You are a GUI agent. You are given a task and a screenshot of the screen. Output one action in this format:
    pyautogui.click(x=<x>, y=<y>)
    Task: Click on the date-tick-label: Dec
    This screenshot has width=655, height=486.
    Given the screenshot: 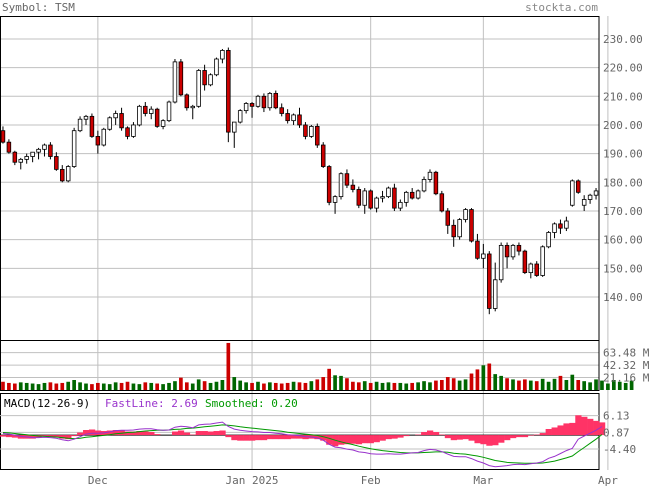 What is the action you would take?
    pyautogui.click(x=98, y=480)
    